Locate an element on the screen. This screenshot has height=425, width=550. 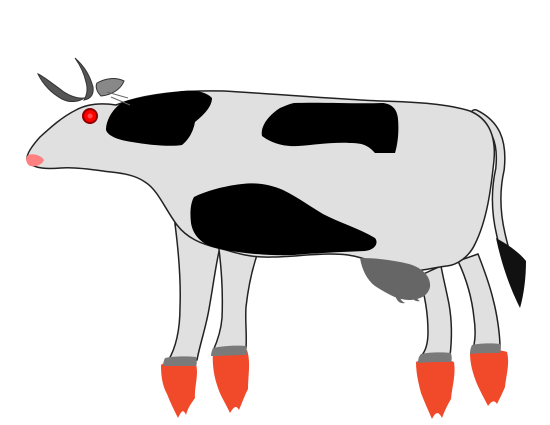
hoof-back-right is located at coordinates (485, 348).